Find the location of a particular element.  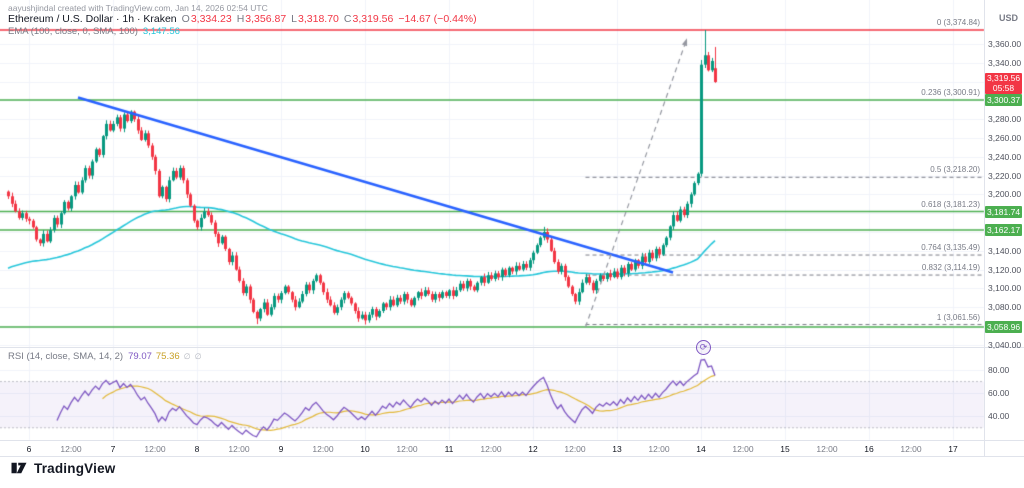

time-axis-label: 16 is located at coordinates (869, 449).